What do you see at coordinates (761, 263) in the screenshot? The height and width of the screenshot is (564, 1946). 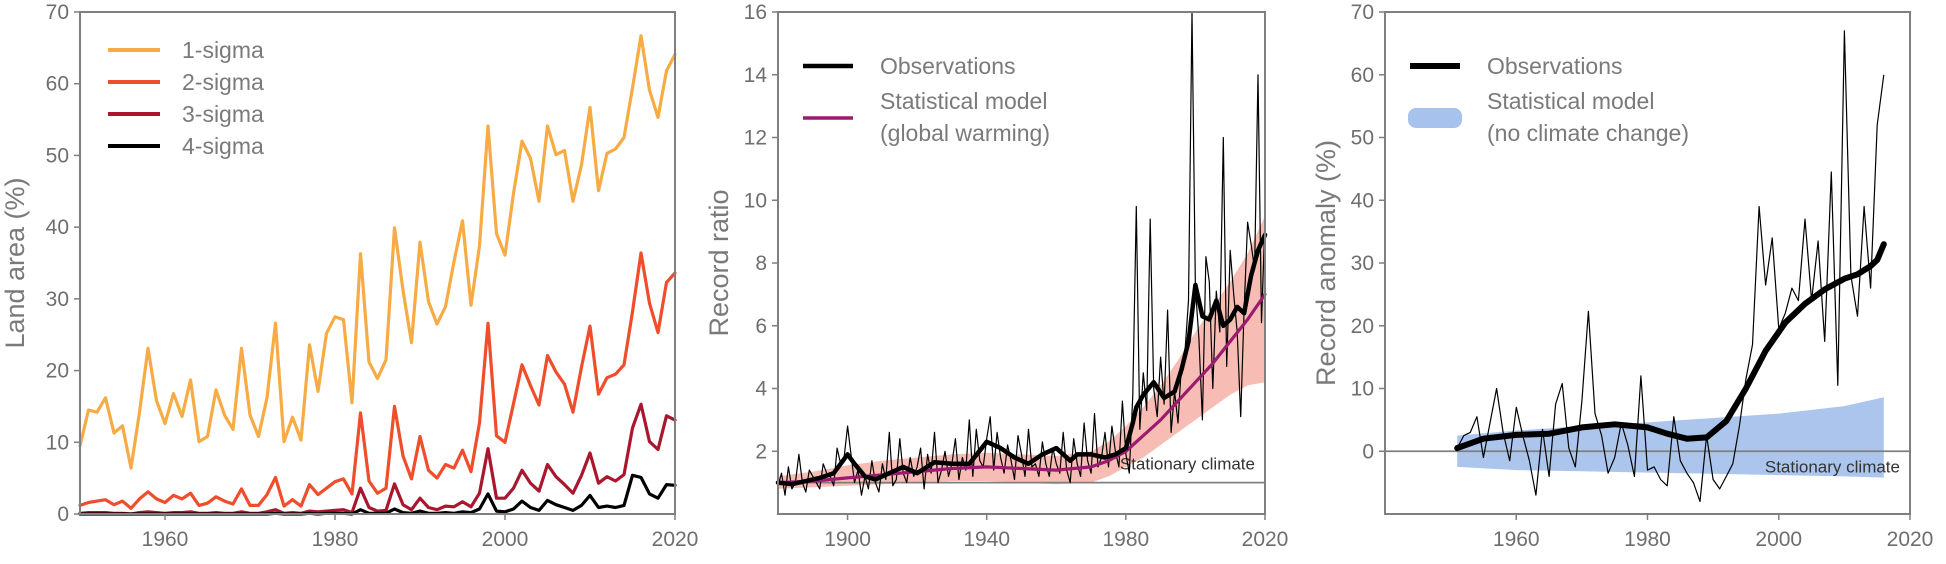 I see `y-tick-label: 8` at bounding box center [761, 263].